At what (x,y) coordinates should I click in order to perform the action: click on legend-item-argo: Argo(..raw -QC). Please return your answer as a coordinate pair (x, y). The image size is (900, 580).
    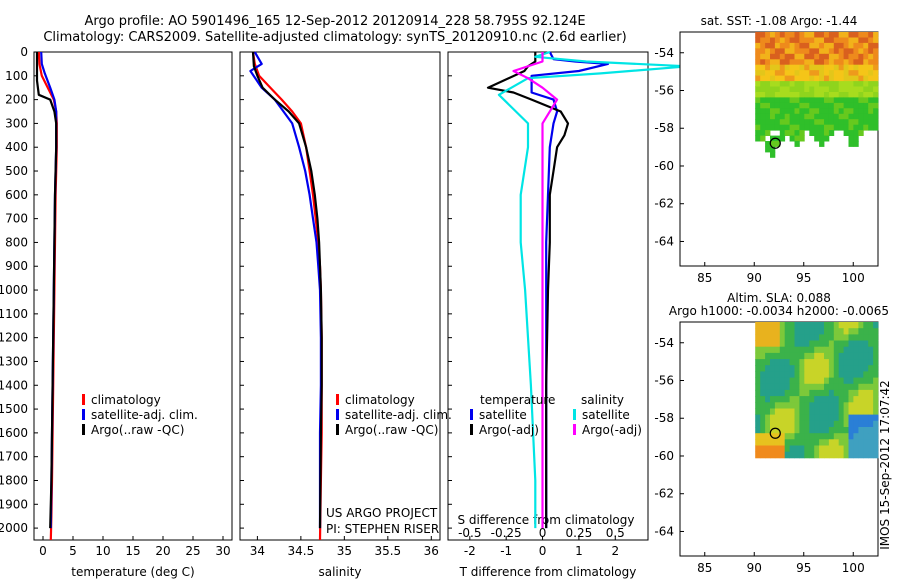
    Looking at the image, I should click on (140, 430).